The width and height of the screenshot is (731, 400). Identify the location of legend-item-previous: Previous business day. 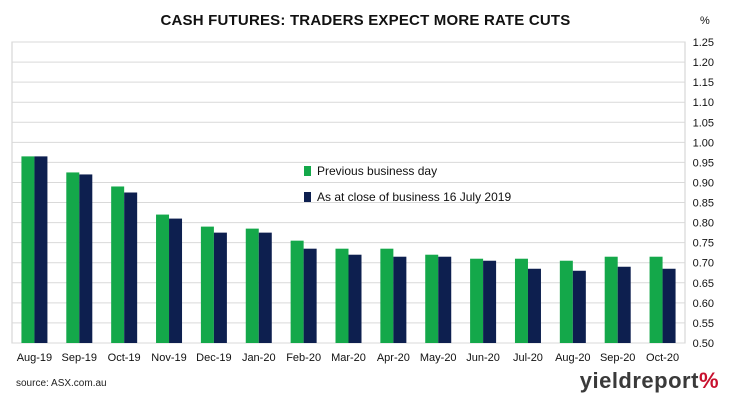
(370, 171).